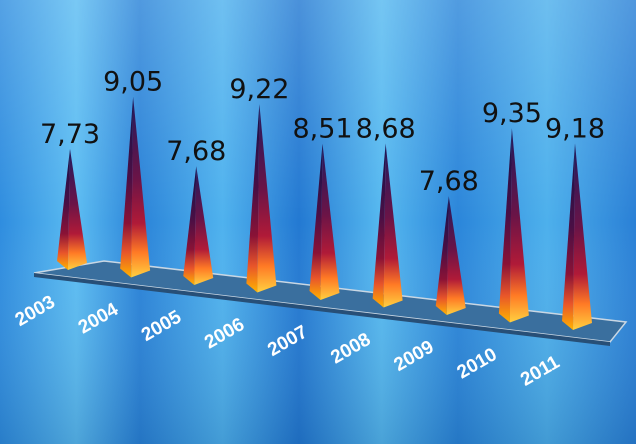  Describe the element at coordinates (568, 236) in the screenshot. I see `pyramid-bar-left-face-2011` at that location.